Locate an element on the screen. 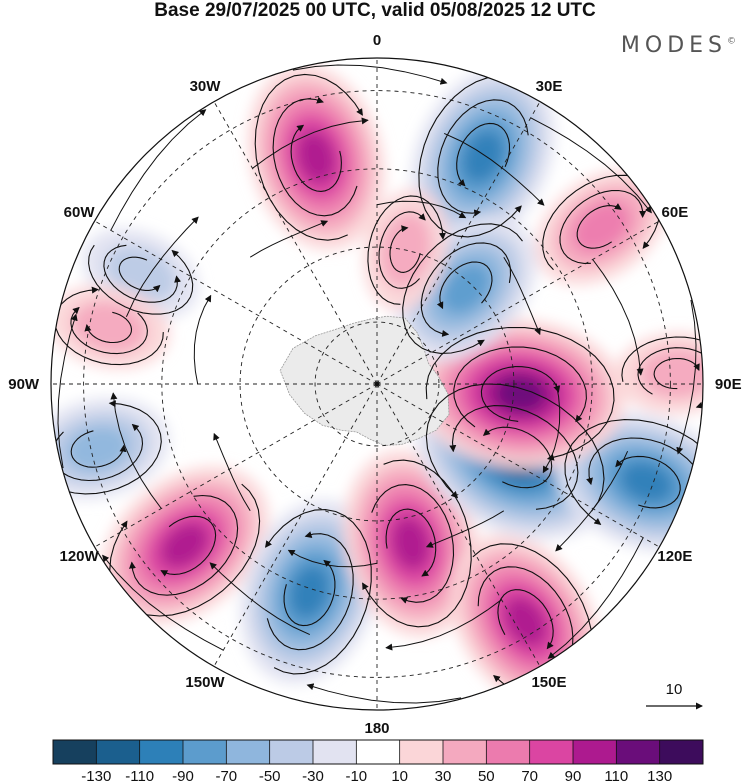  longitude-label: 150W is located at coordinates (205, 682).